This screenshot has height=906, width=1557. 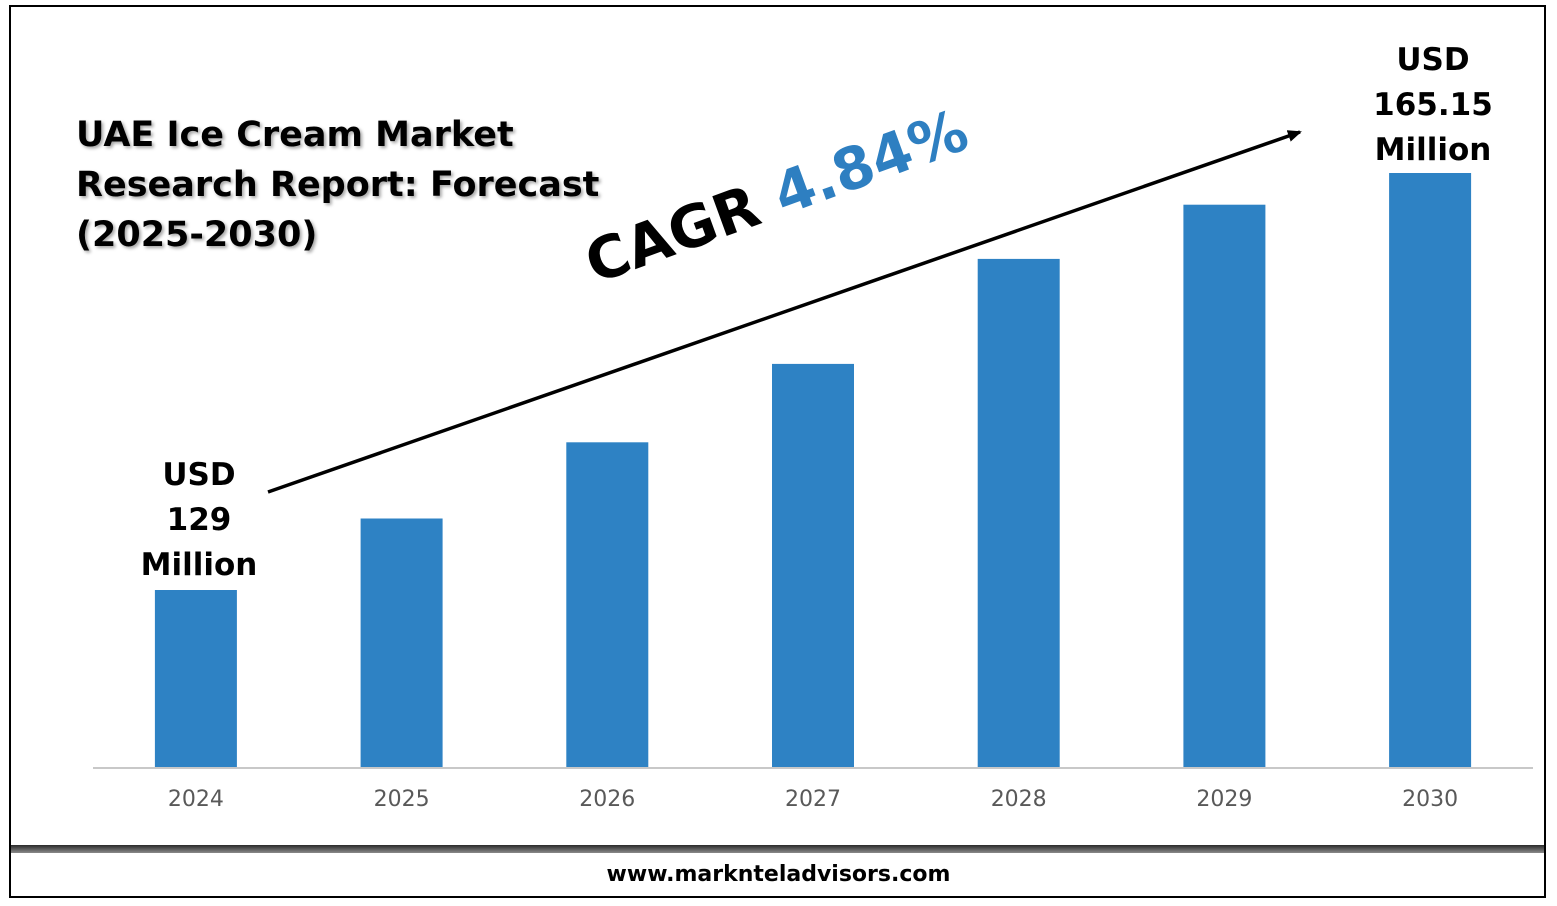 I want to click on bar-2026, so click(x=607, y=605).